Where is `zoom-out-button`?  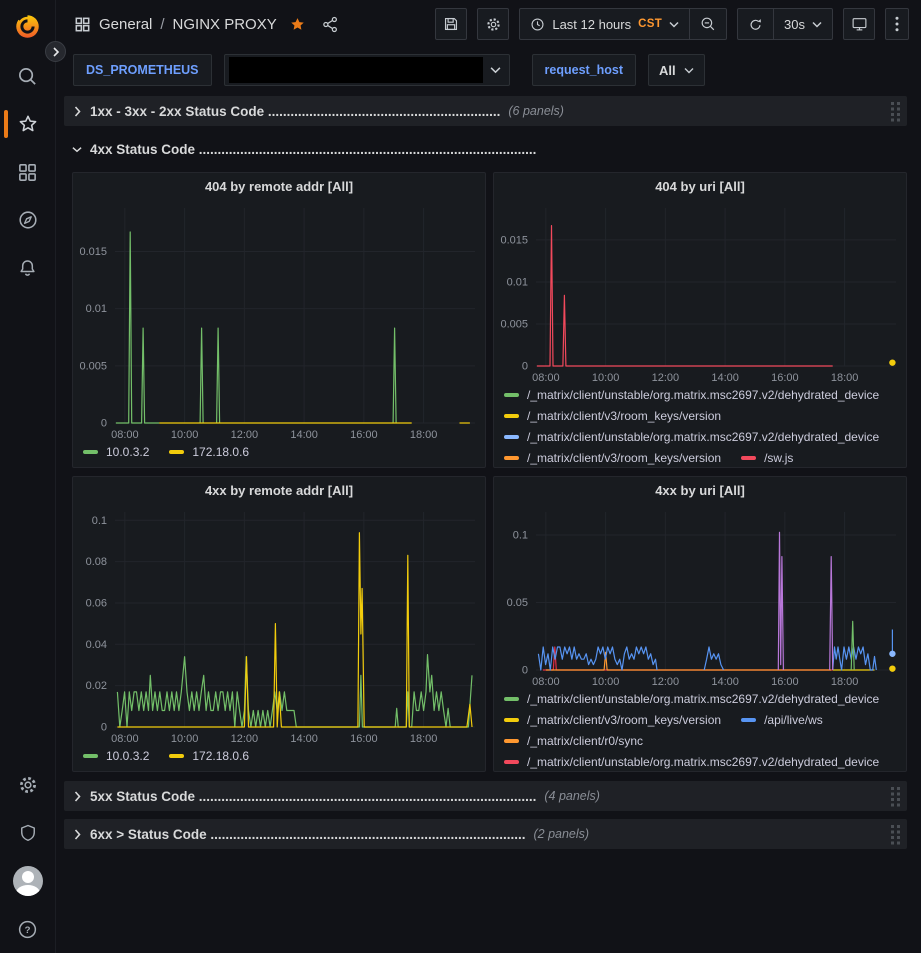
zoom-out-button is located at coordinates (708, 24).